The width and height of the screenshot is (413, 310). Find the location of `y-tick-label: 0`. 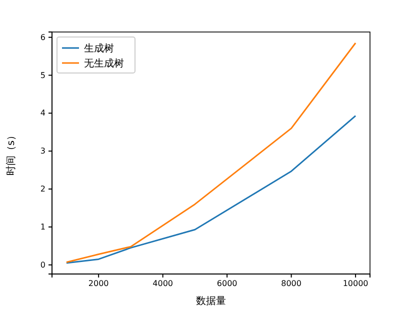

y-tick-label: 0 is located at coordinates (43, 265).